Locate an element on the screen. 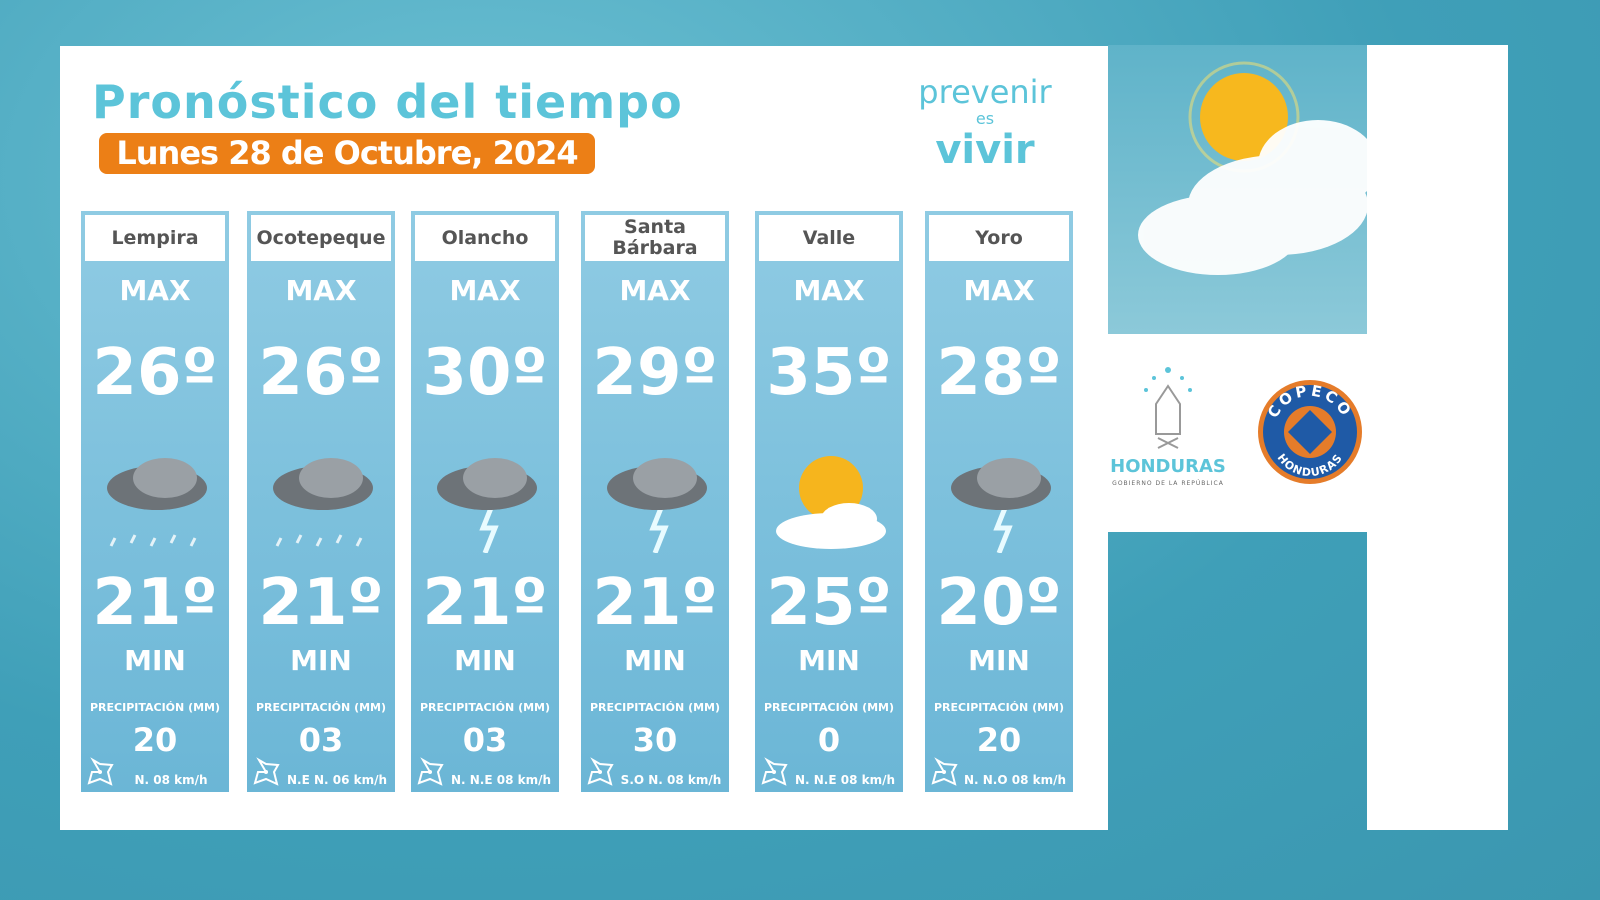  honduras-coat-of-arms-icon is located at coordinates (1168, 408).